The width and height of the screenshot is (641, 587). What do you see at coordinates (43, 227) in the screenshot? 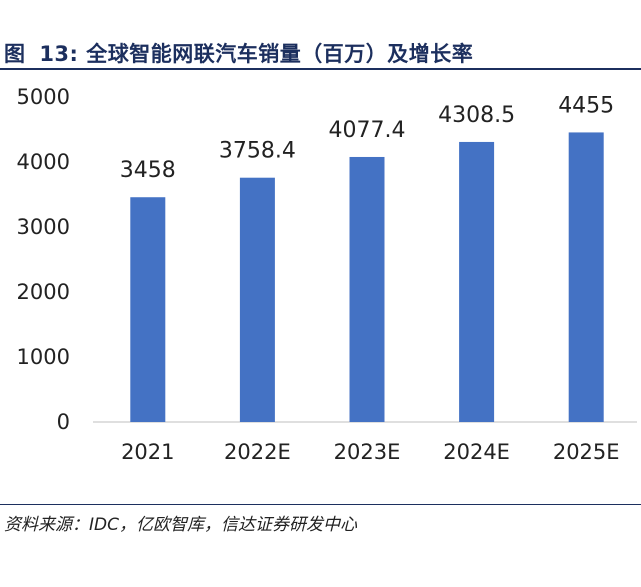
I see `y-tick-label: 3000` at bounding box center [43, 227].